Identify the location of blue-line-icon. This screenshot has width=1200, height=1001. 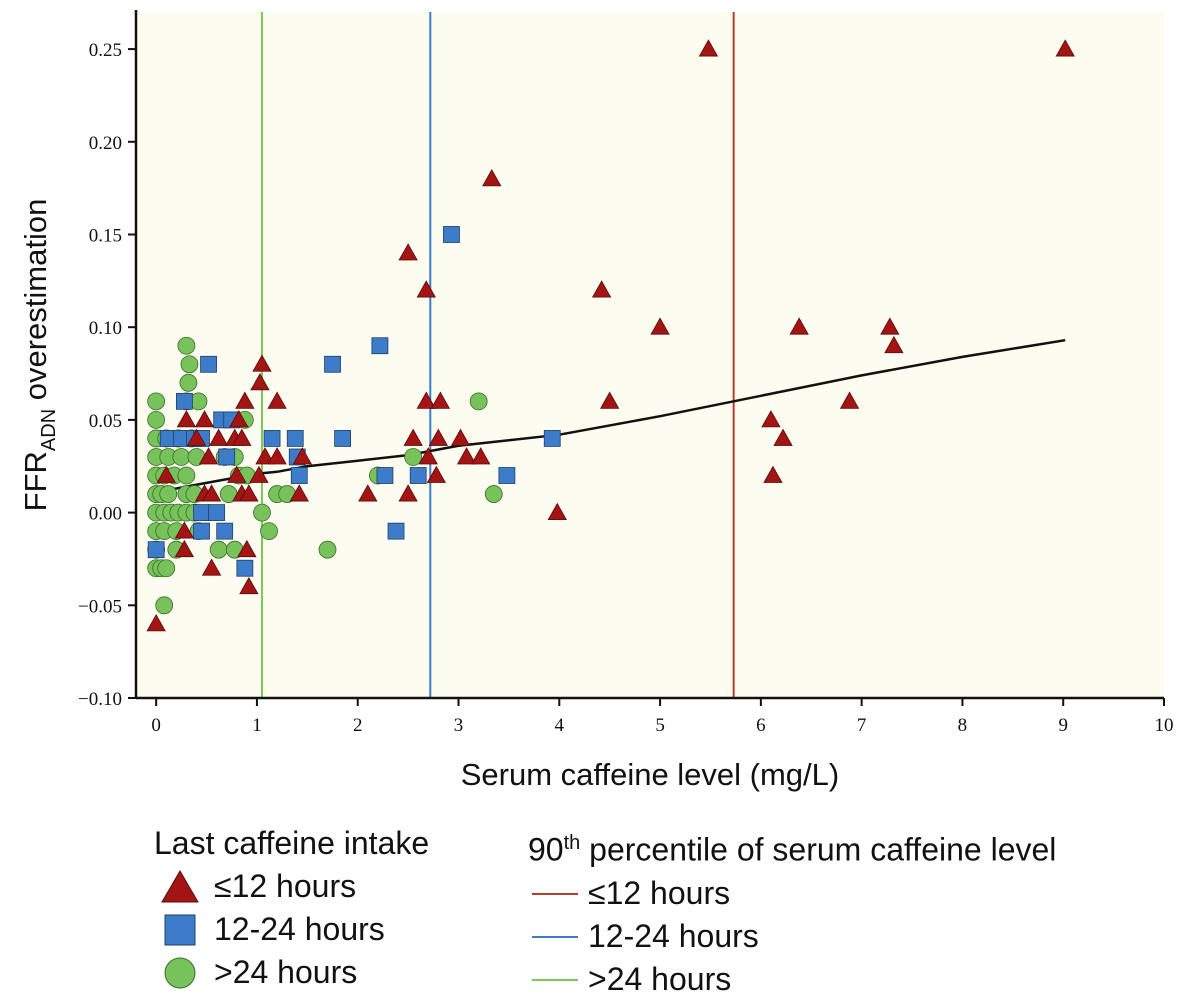
(555, 936).